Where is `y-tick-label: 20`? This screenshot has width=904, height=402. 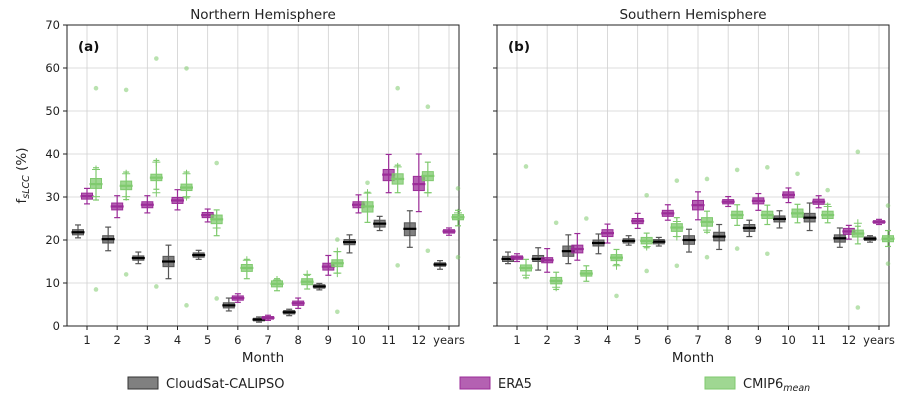 y-tick-label: 20 is located at coordinates (52, 240).